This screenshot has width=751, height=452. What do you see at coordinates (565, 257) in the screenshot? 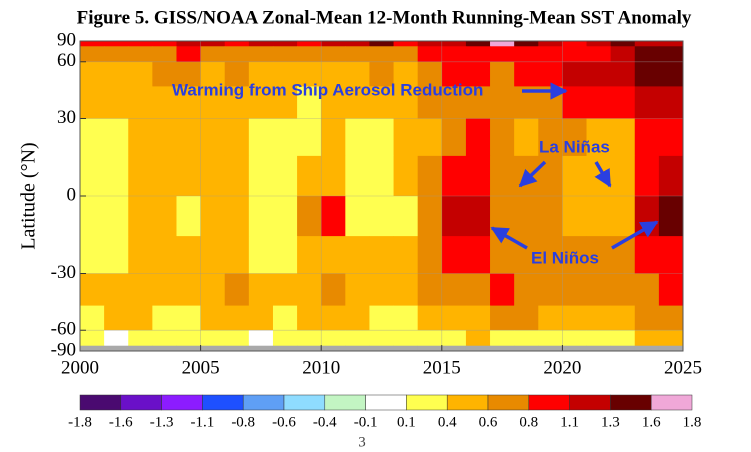
I see `annotation: El Niños` at bounding box center [565, 257].